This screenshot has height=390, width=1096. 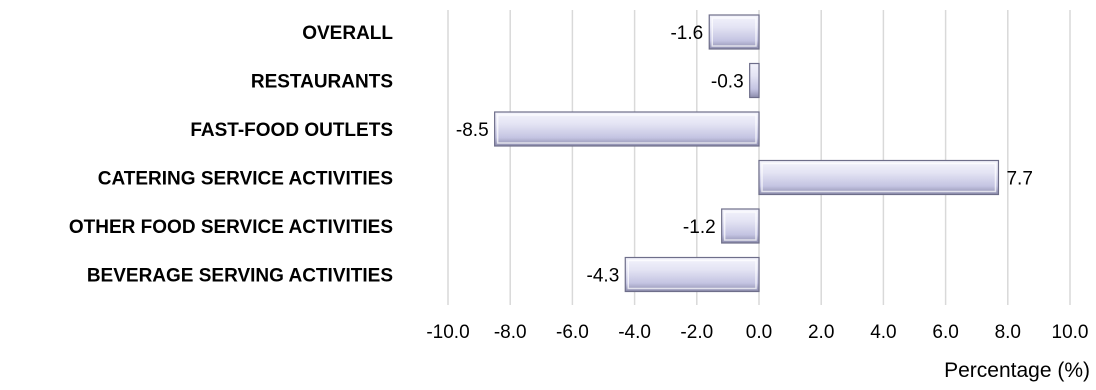 I want to click on x-axis-tick-labels: -10.0 -8.0 -6.0 -4.0 -2.0 0.0 2.0 4.0 6.0 8.0 10.0, so click(x=757, y=332).